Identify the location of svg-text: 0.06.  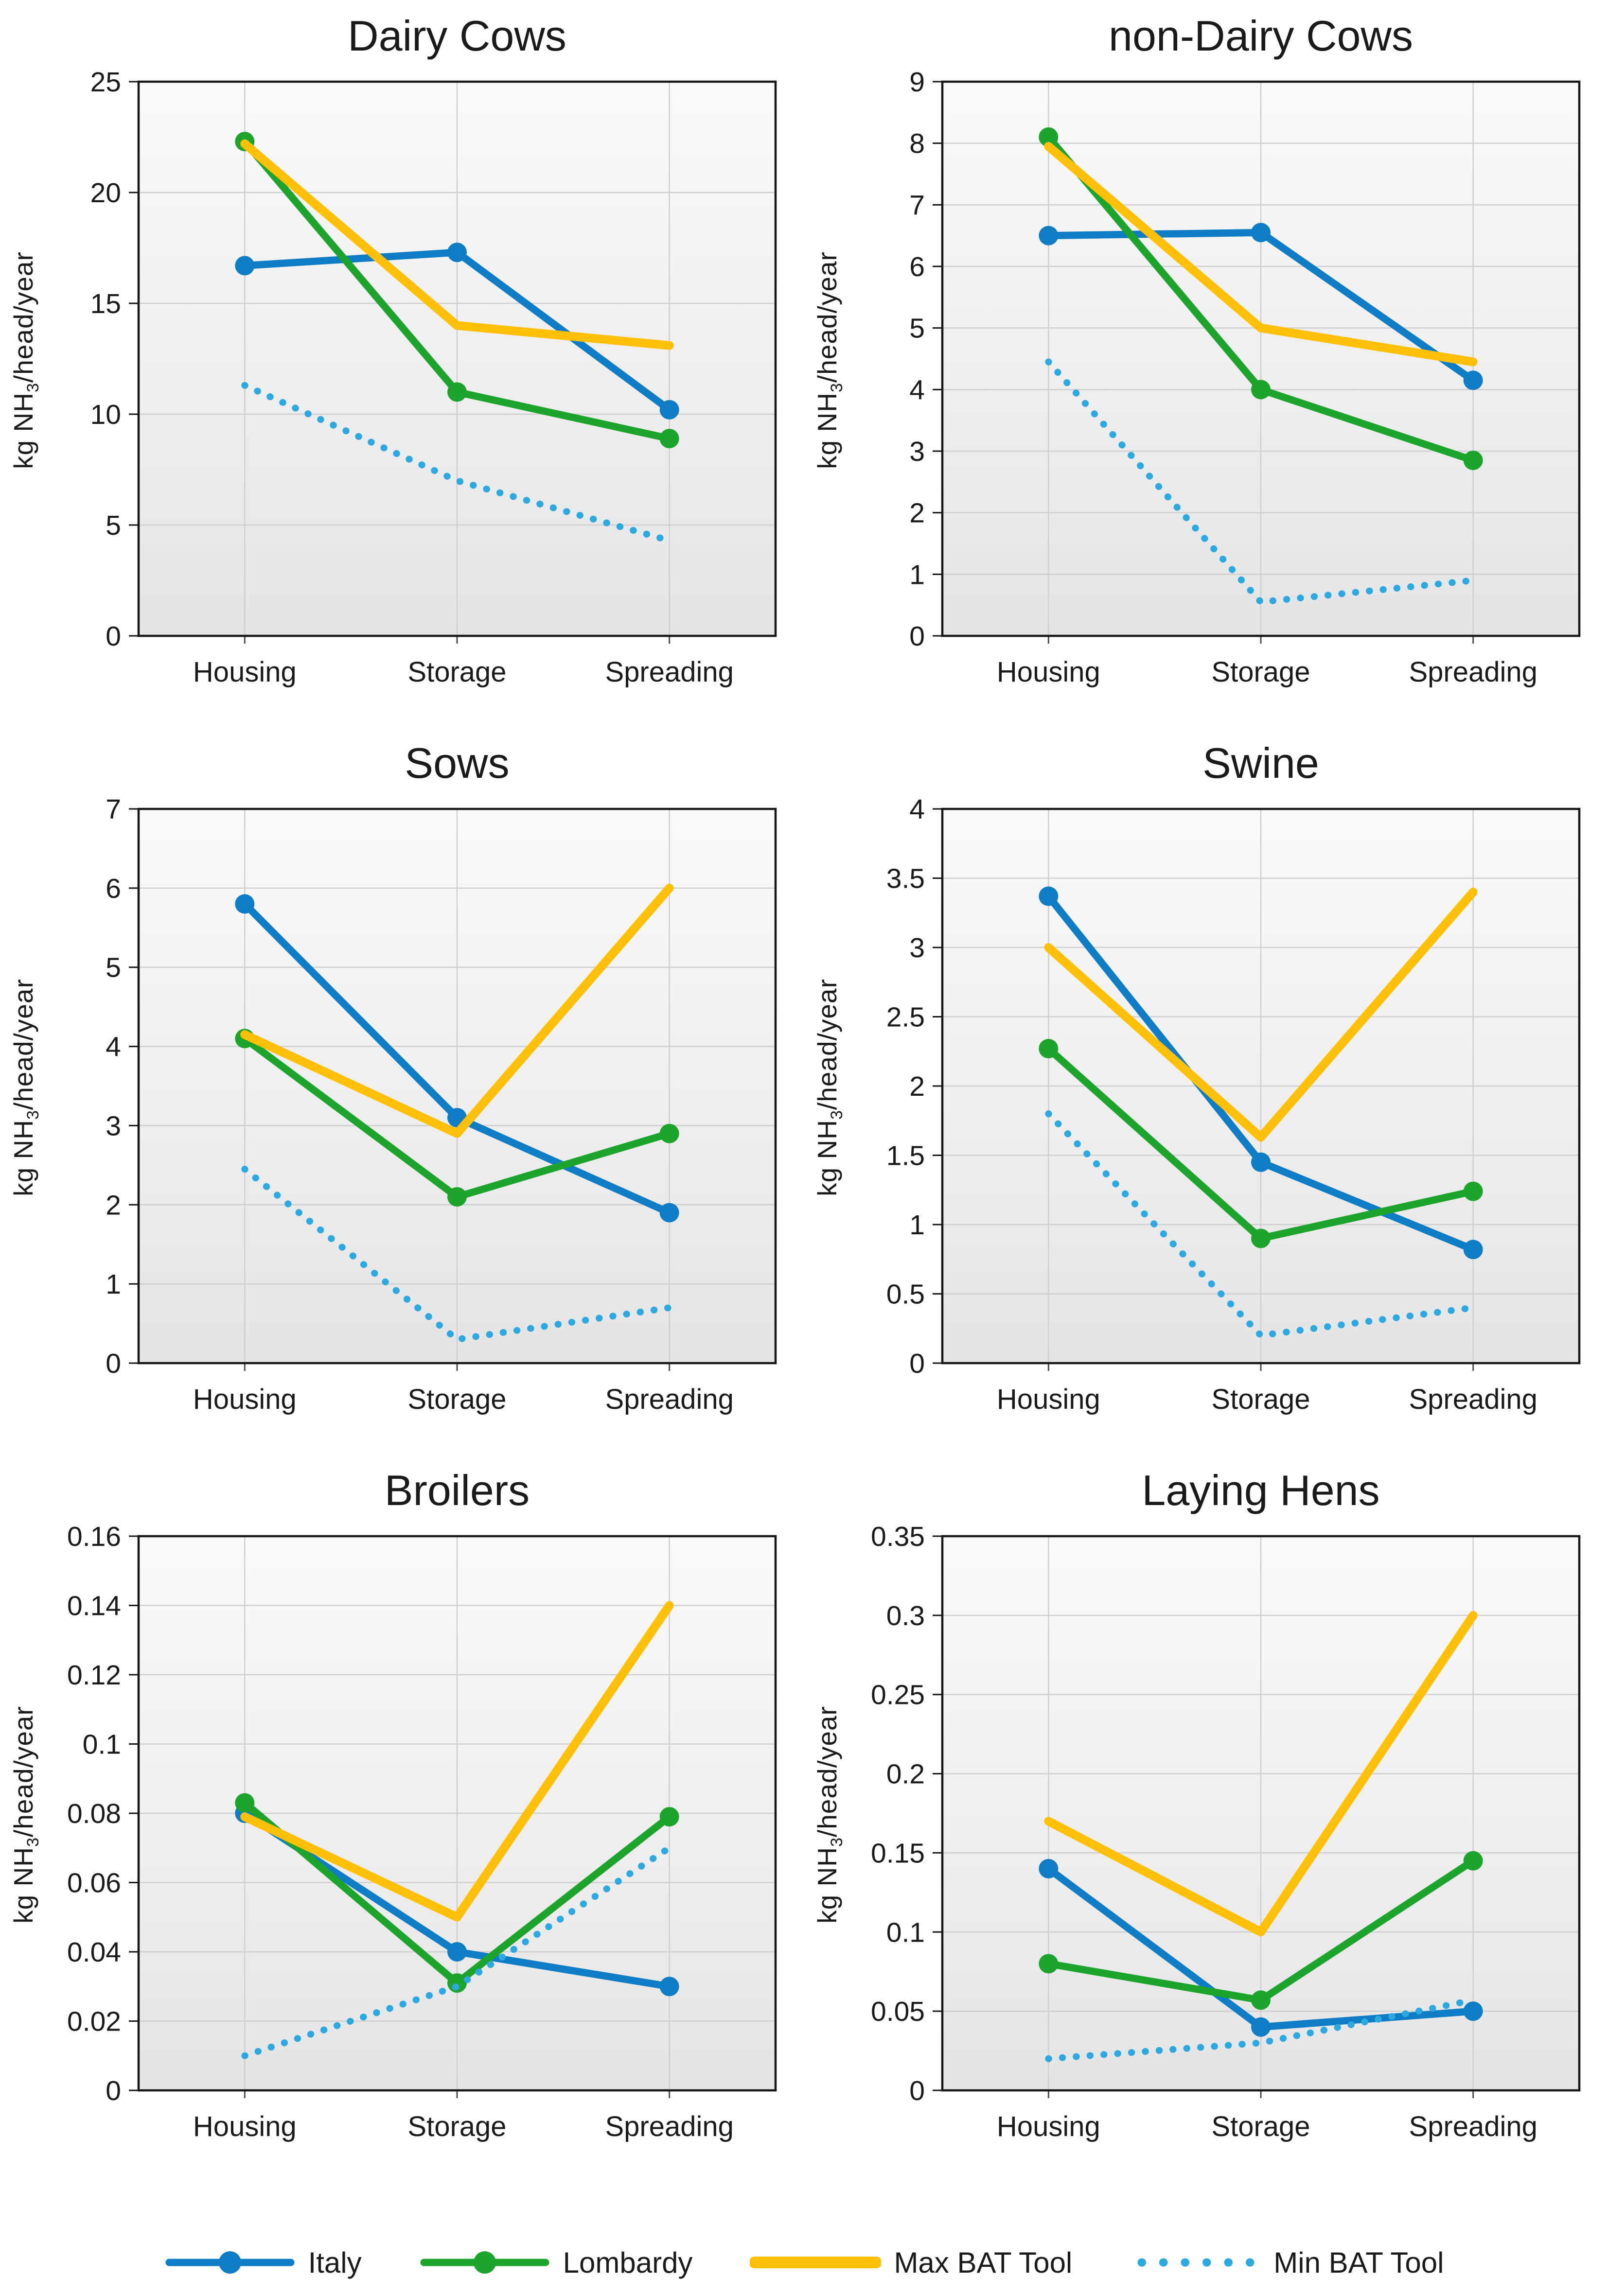
(94, 1883).